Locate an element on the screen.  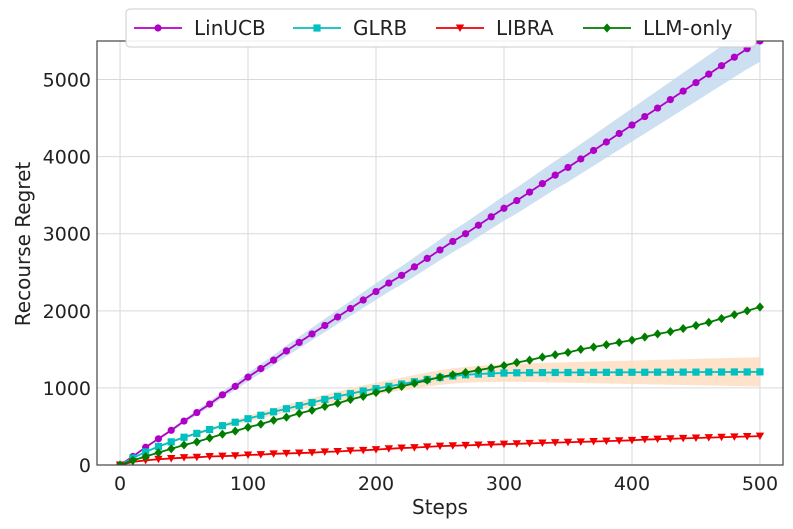
legend-marker-llm-only is located at coordinates (607, 28).